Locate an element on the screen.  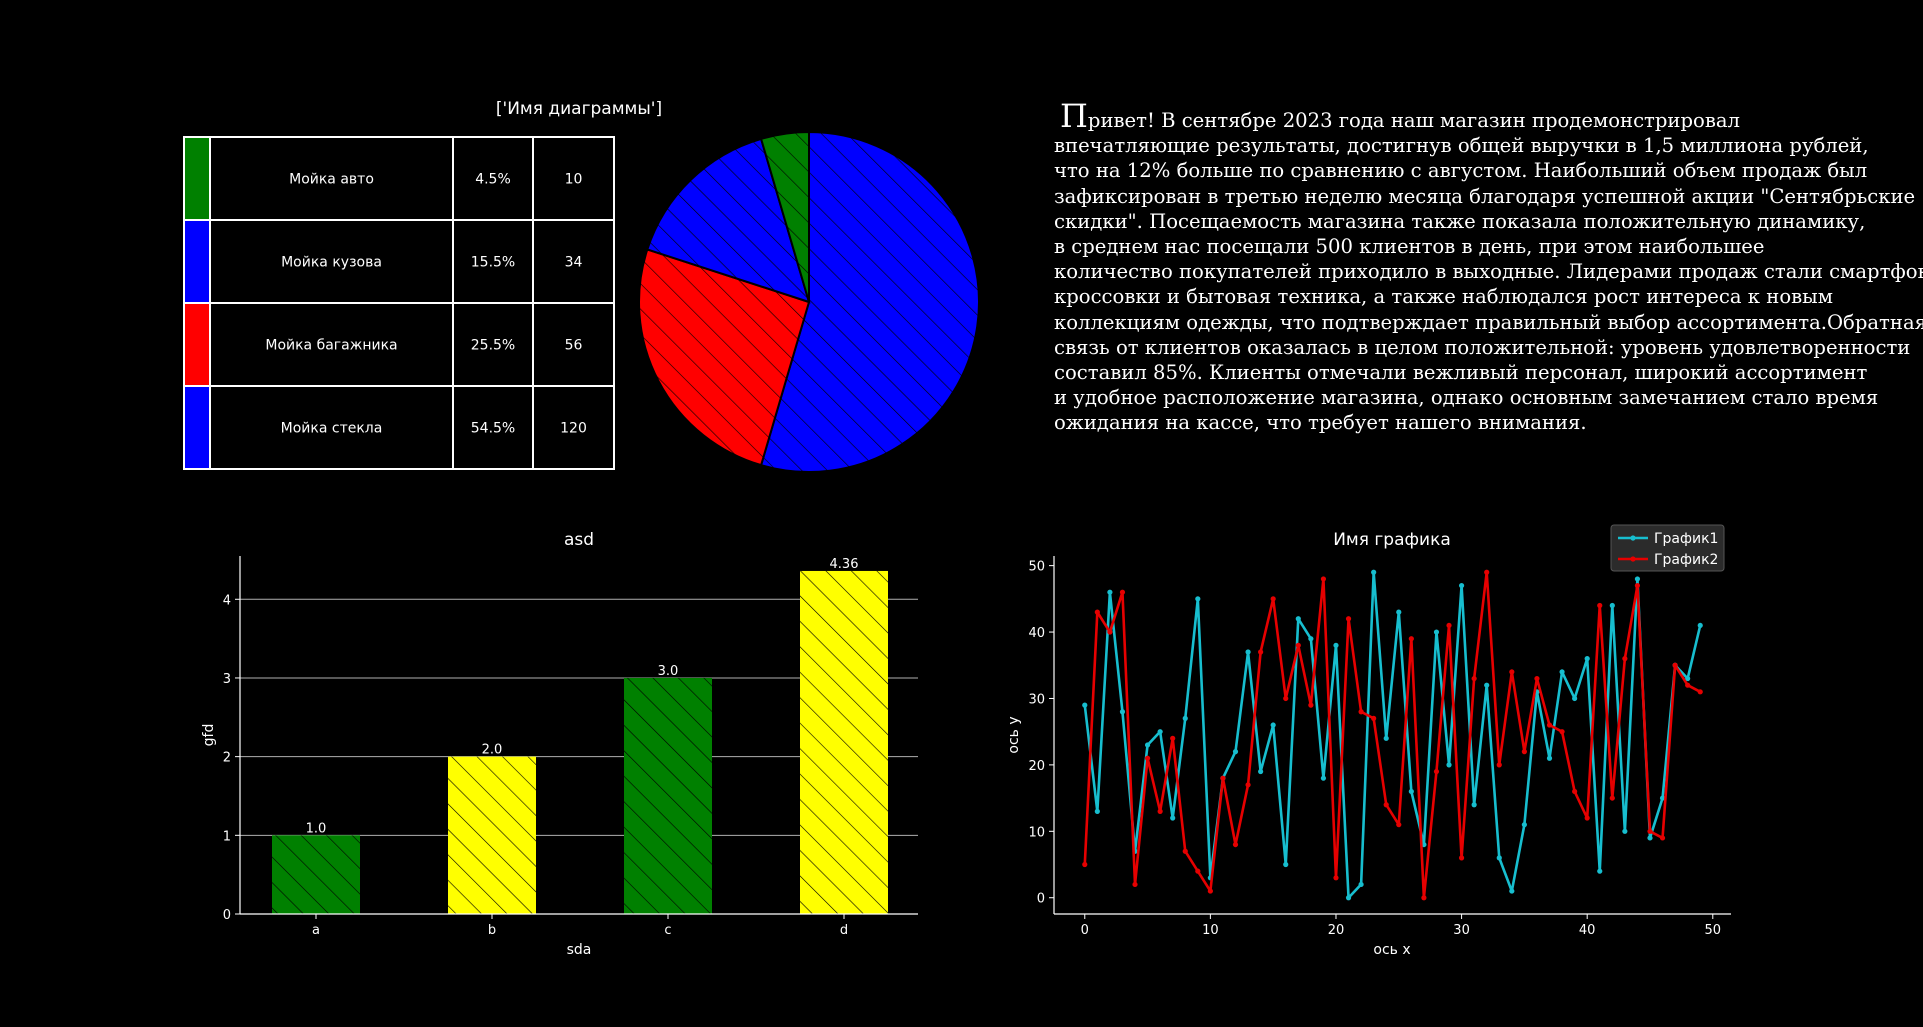
line-ytick-label: 40 is located at coordinates (1036, 633).